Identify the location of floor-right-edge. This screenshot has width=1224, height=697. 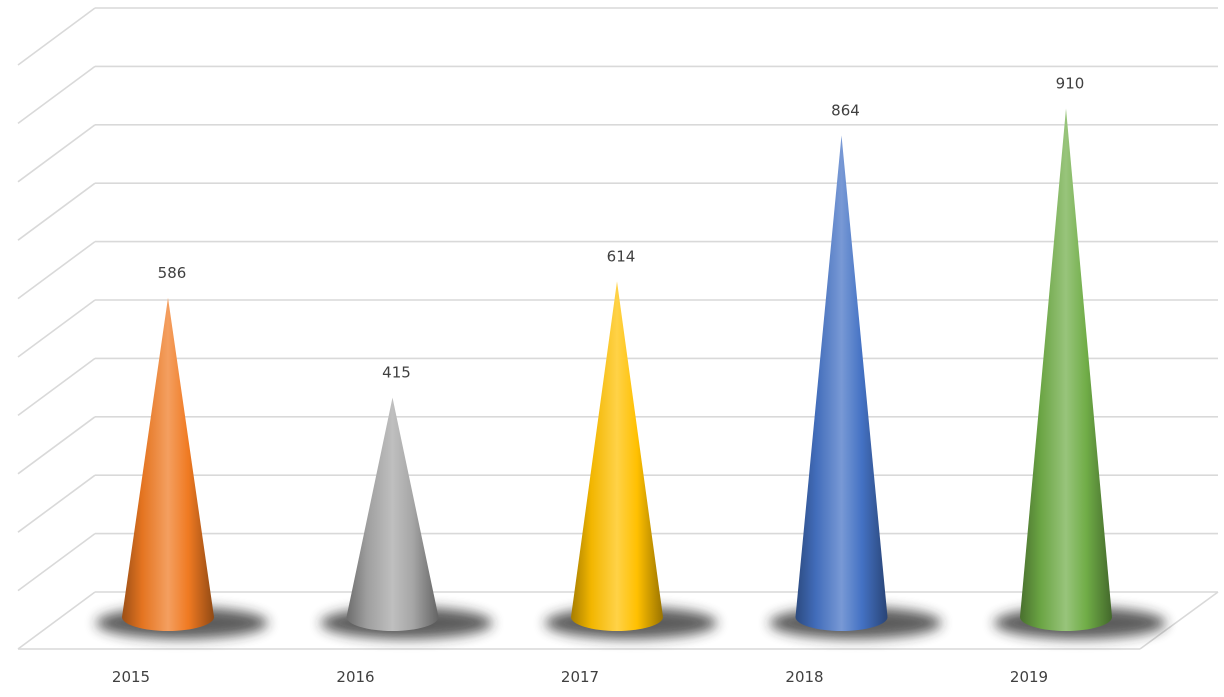
(1179, 620).